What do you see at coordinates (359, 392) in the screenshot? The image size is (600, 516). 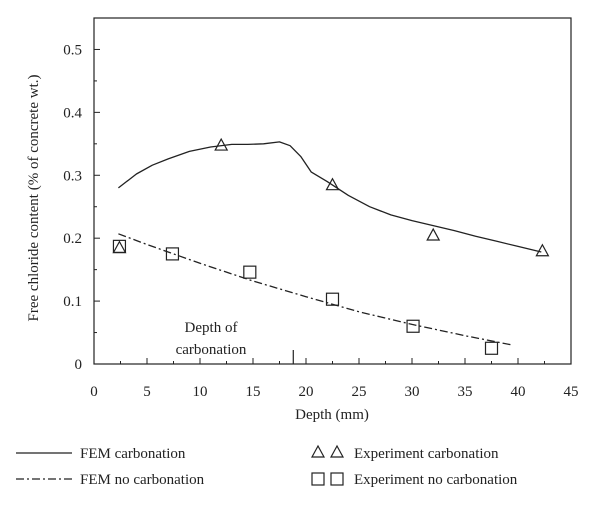 I see `x-tick-label: 25` at bounding box center [359, 392].